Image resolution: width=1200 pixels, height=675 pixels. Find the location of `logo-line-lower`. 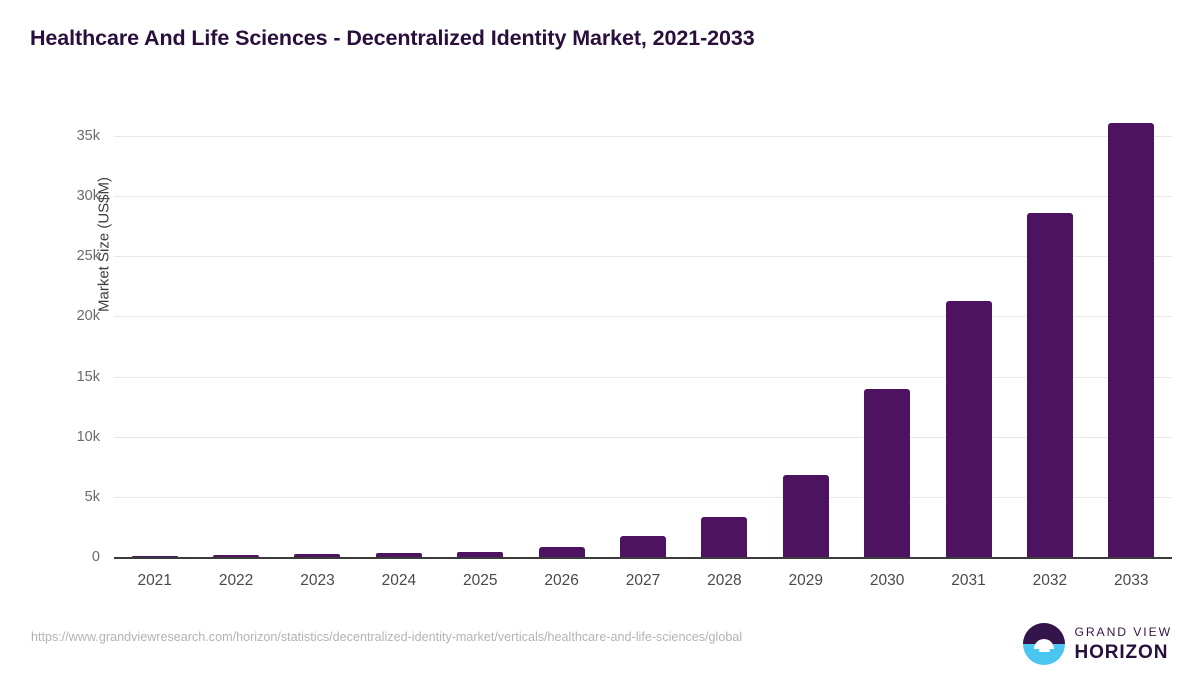

logo-line-lower is located at coordinates (1044, 650).